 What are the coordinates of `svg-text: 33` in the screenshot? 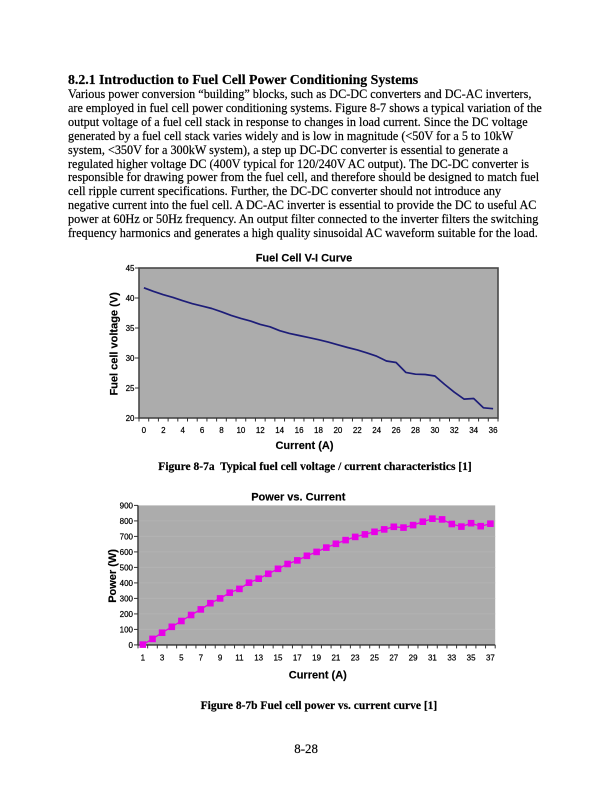 It's located at (451, 658).